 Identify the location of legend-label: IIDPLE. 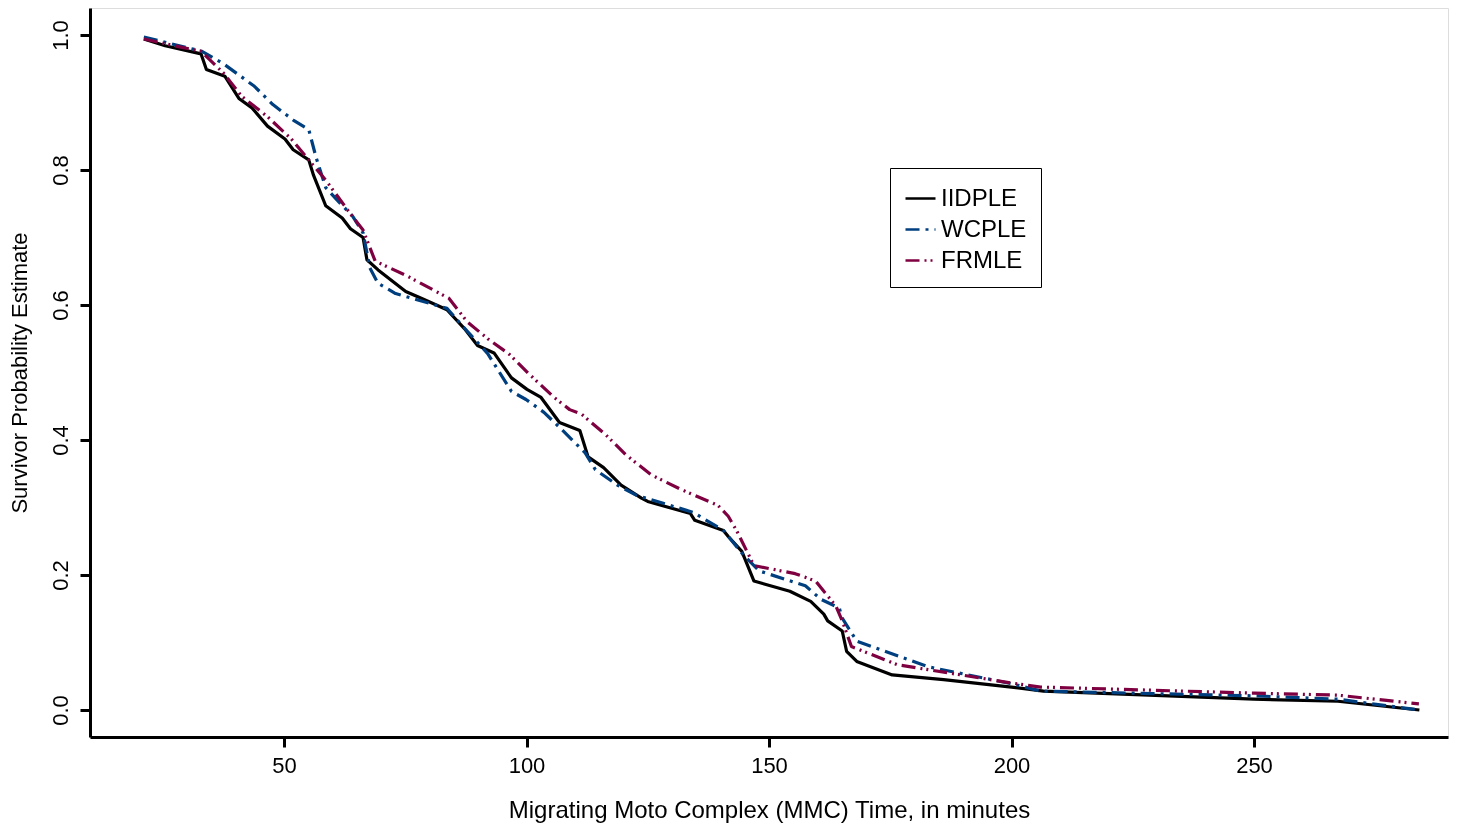
(979, 197).